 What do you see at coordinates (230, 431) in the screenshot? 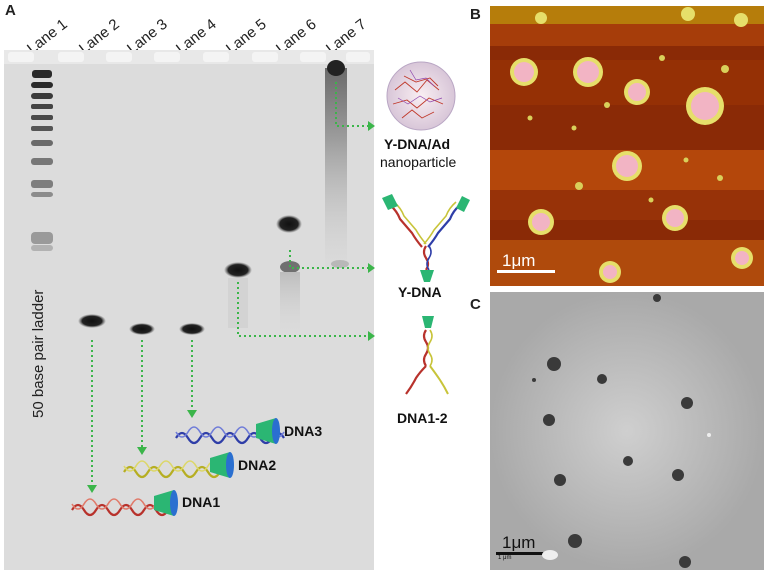
I see `dna3-strand` at bounding box center [230, 431].